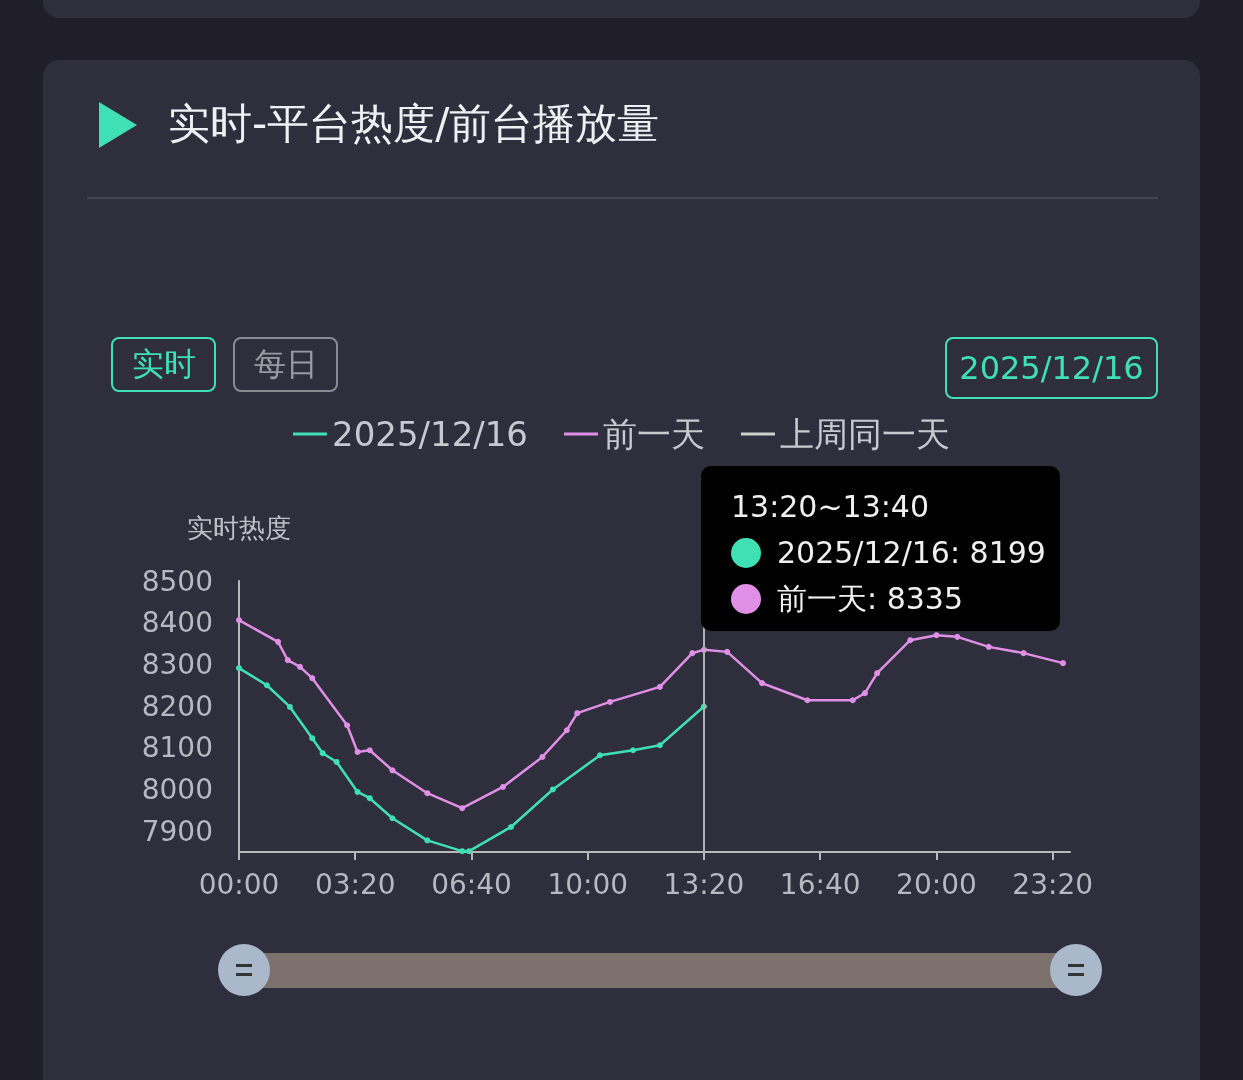 This screenshot has height=1080, width=1243. I want to click on x-tick-label: 16:40, so click(820, 884).